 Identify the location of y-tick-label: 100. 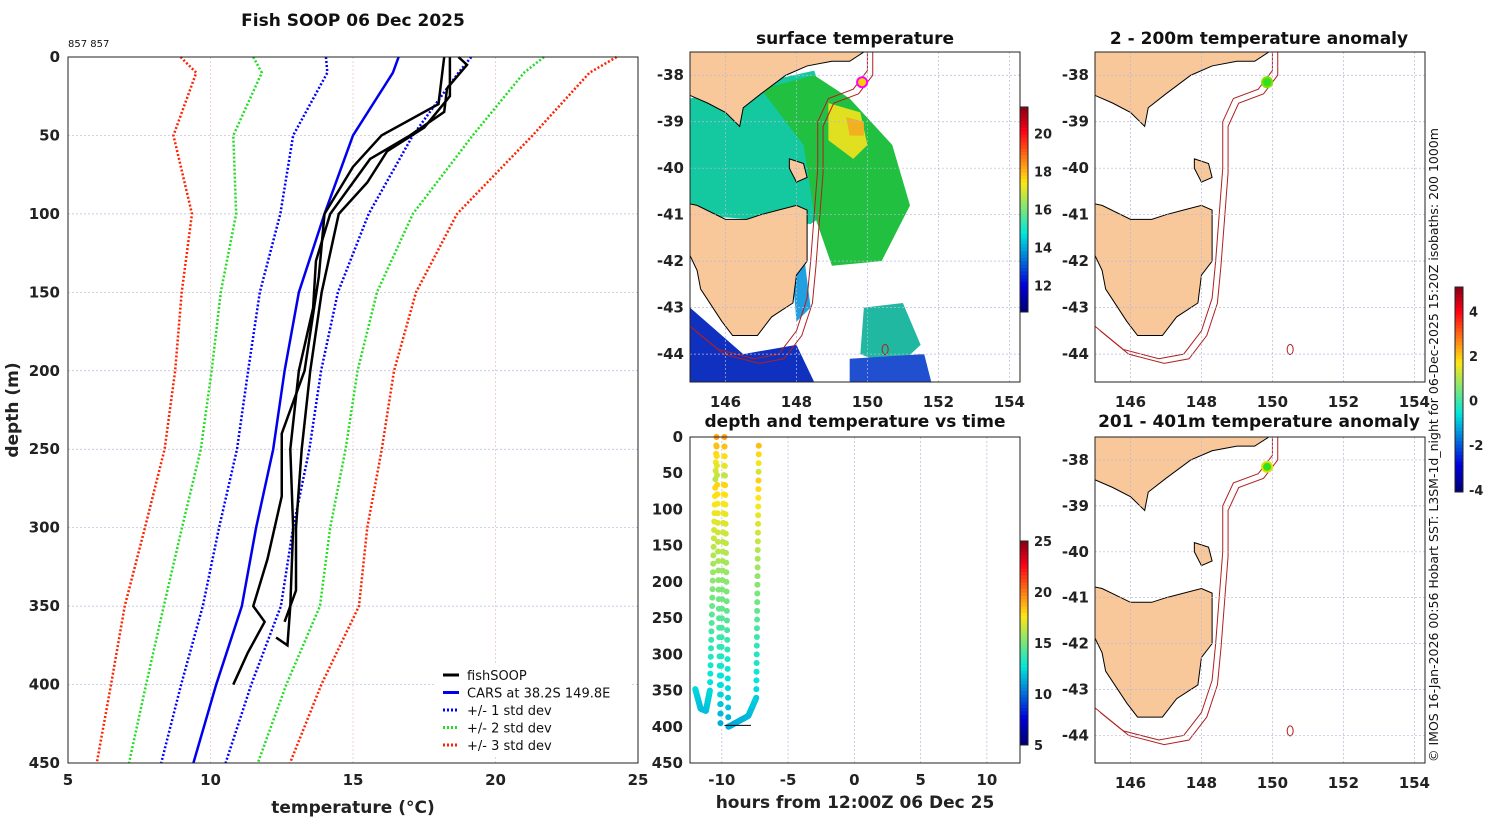
(667, 509).